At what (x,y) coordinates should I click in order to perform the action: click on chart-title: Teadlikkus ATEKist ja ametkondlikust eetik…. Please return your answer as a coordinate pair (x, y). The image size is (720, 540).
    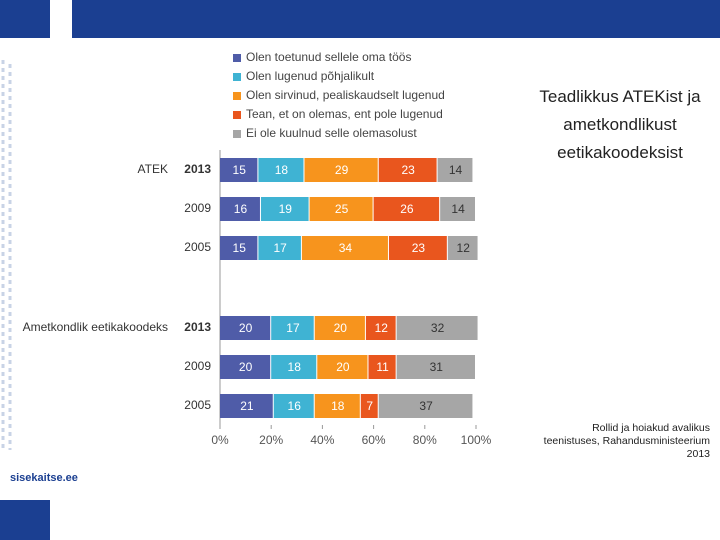
    Looking at the image, I should click on (620, 124).